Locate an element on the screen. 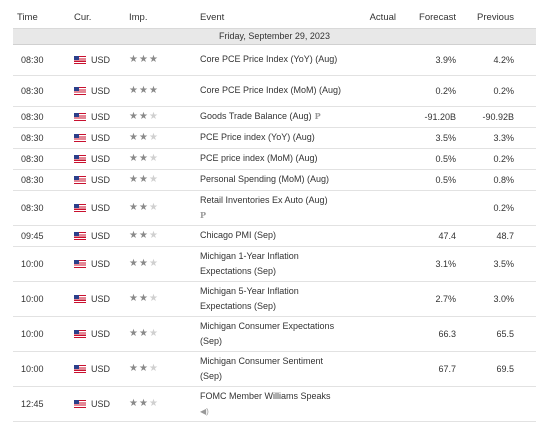 The image size is (543, 430). event-name: Michigan Consumer Expectations (Sep) is located at coordinates (273, 334).